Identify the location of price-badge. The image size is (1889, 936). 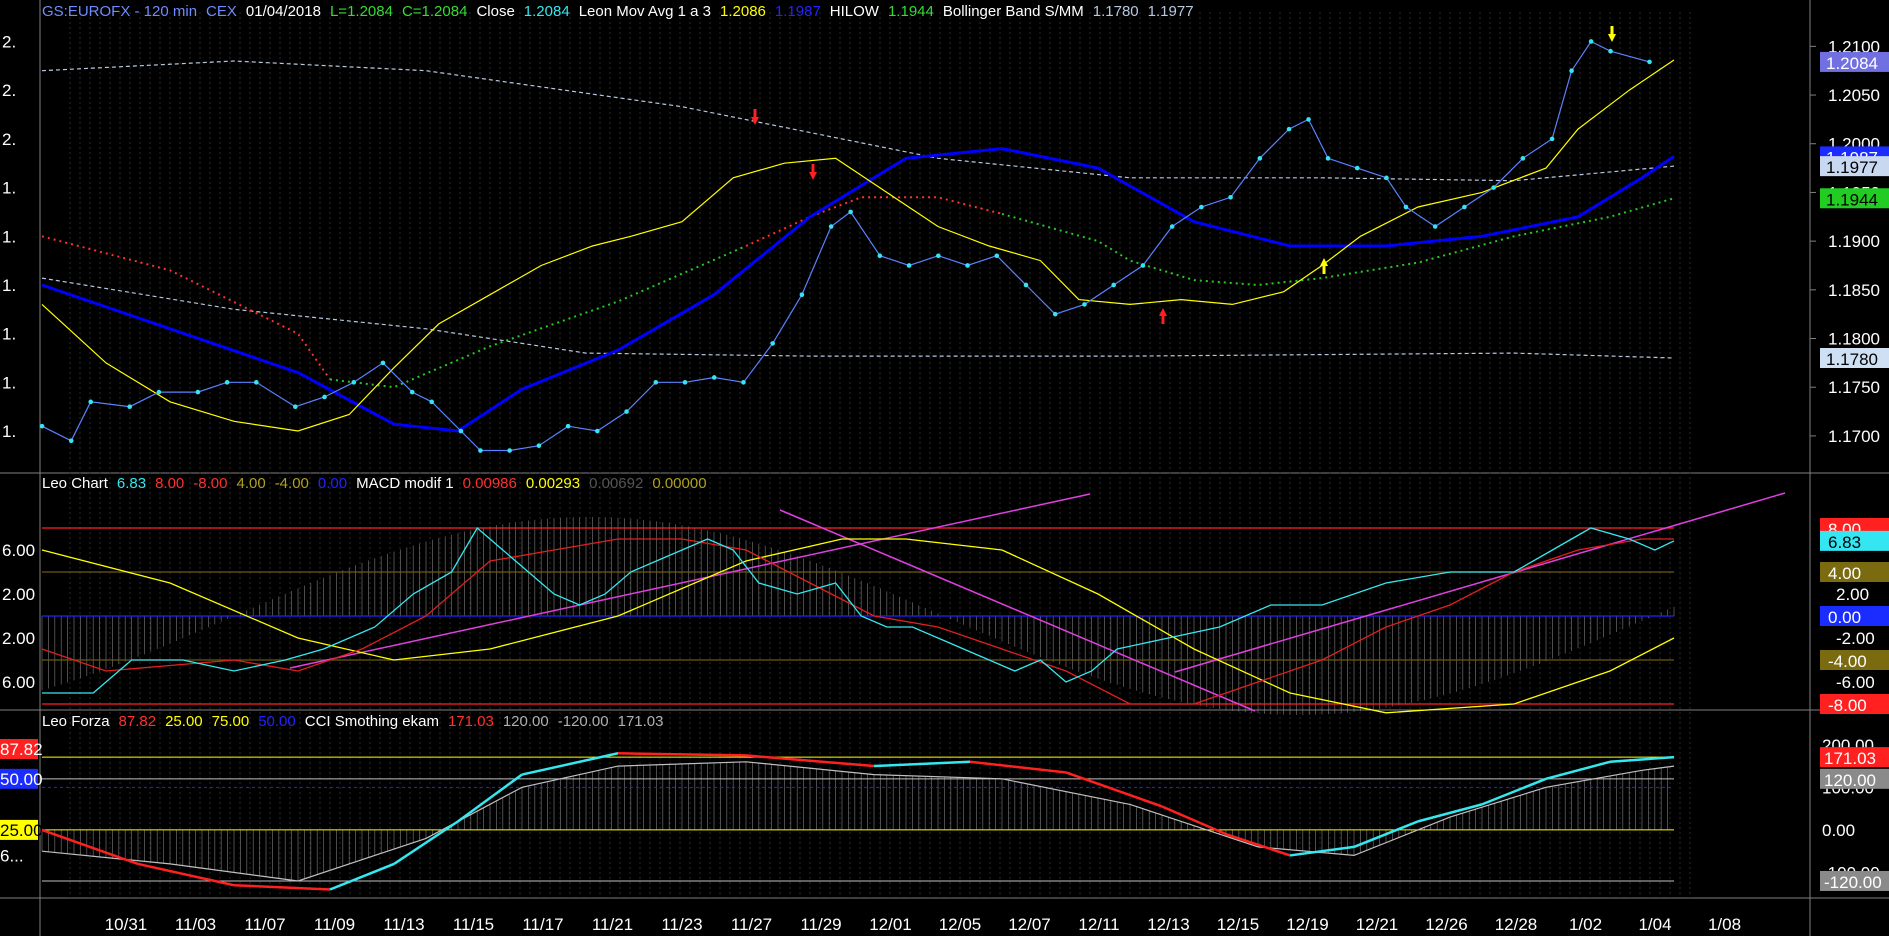
(1854, 166).